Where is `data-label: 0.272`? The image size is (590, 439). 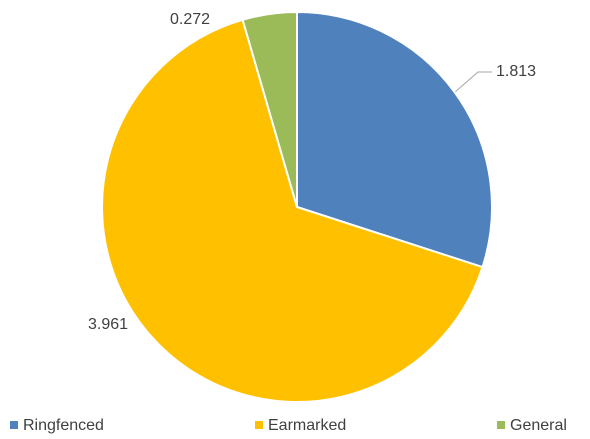 data-label: 0.272 is located at coordinates (190, 19).